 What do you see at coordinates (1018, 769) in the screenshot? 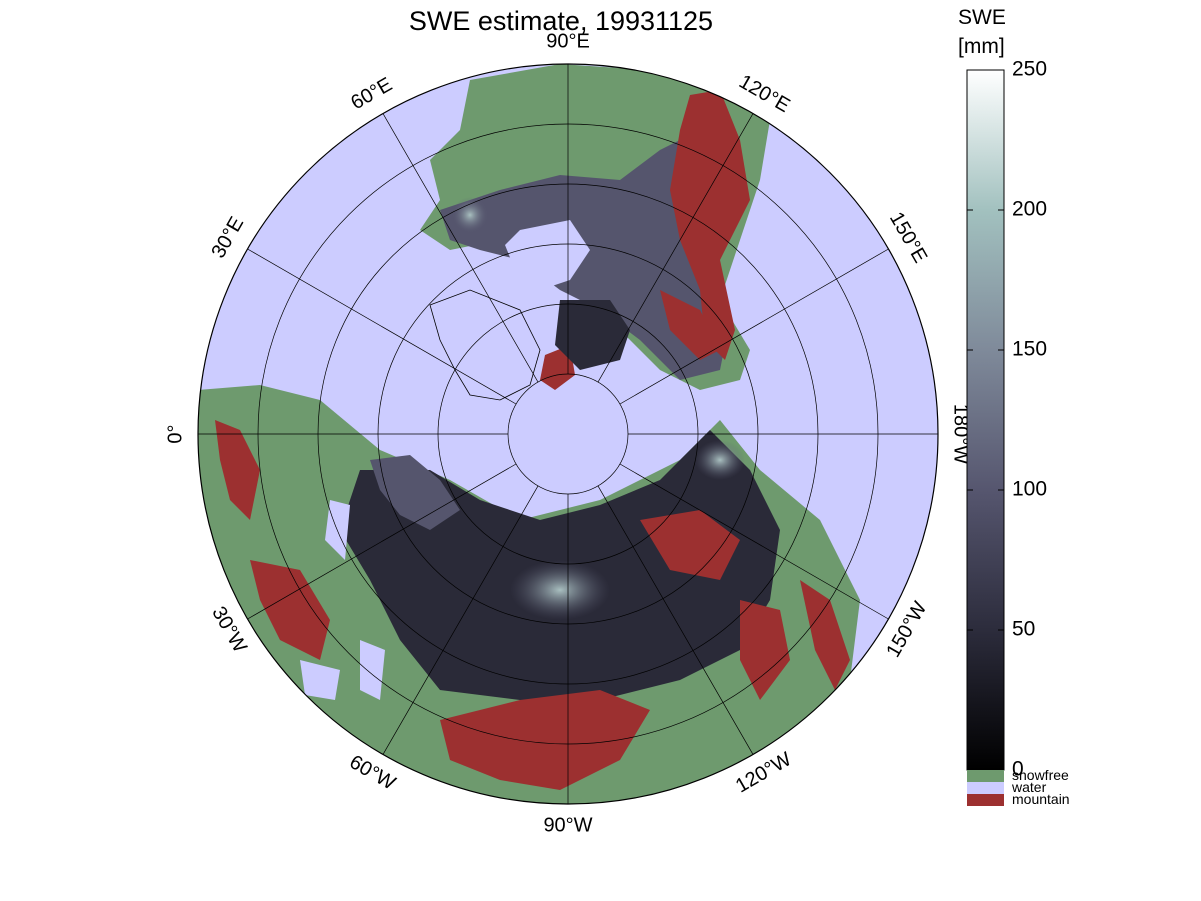
I see `colorbar-tick-label: 0` at bounding box center [1018, 769].